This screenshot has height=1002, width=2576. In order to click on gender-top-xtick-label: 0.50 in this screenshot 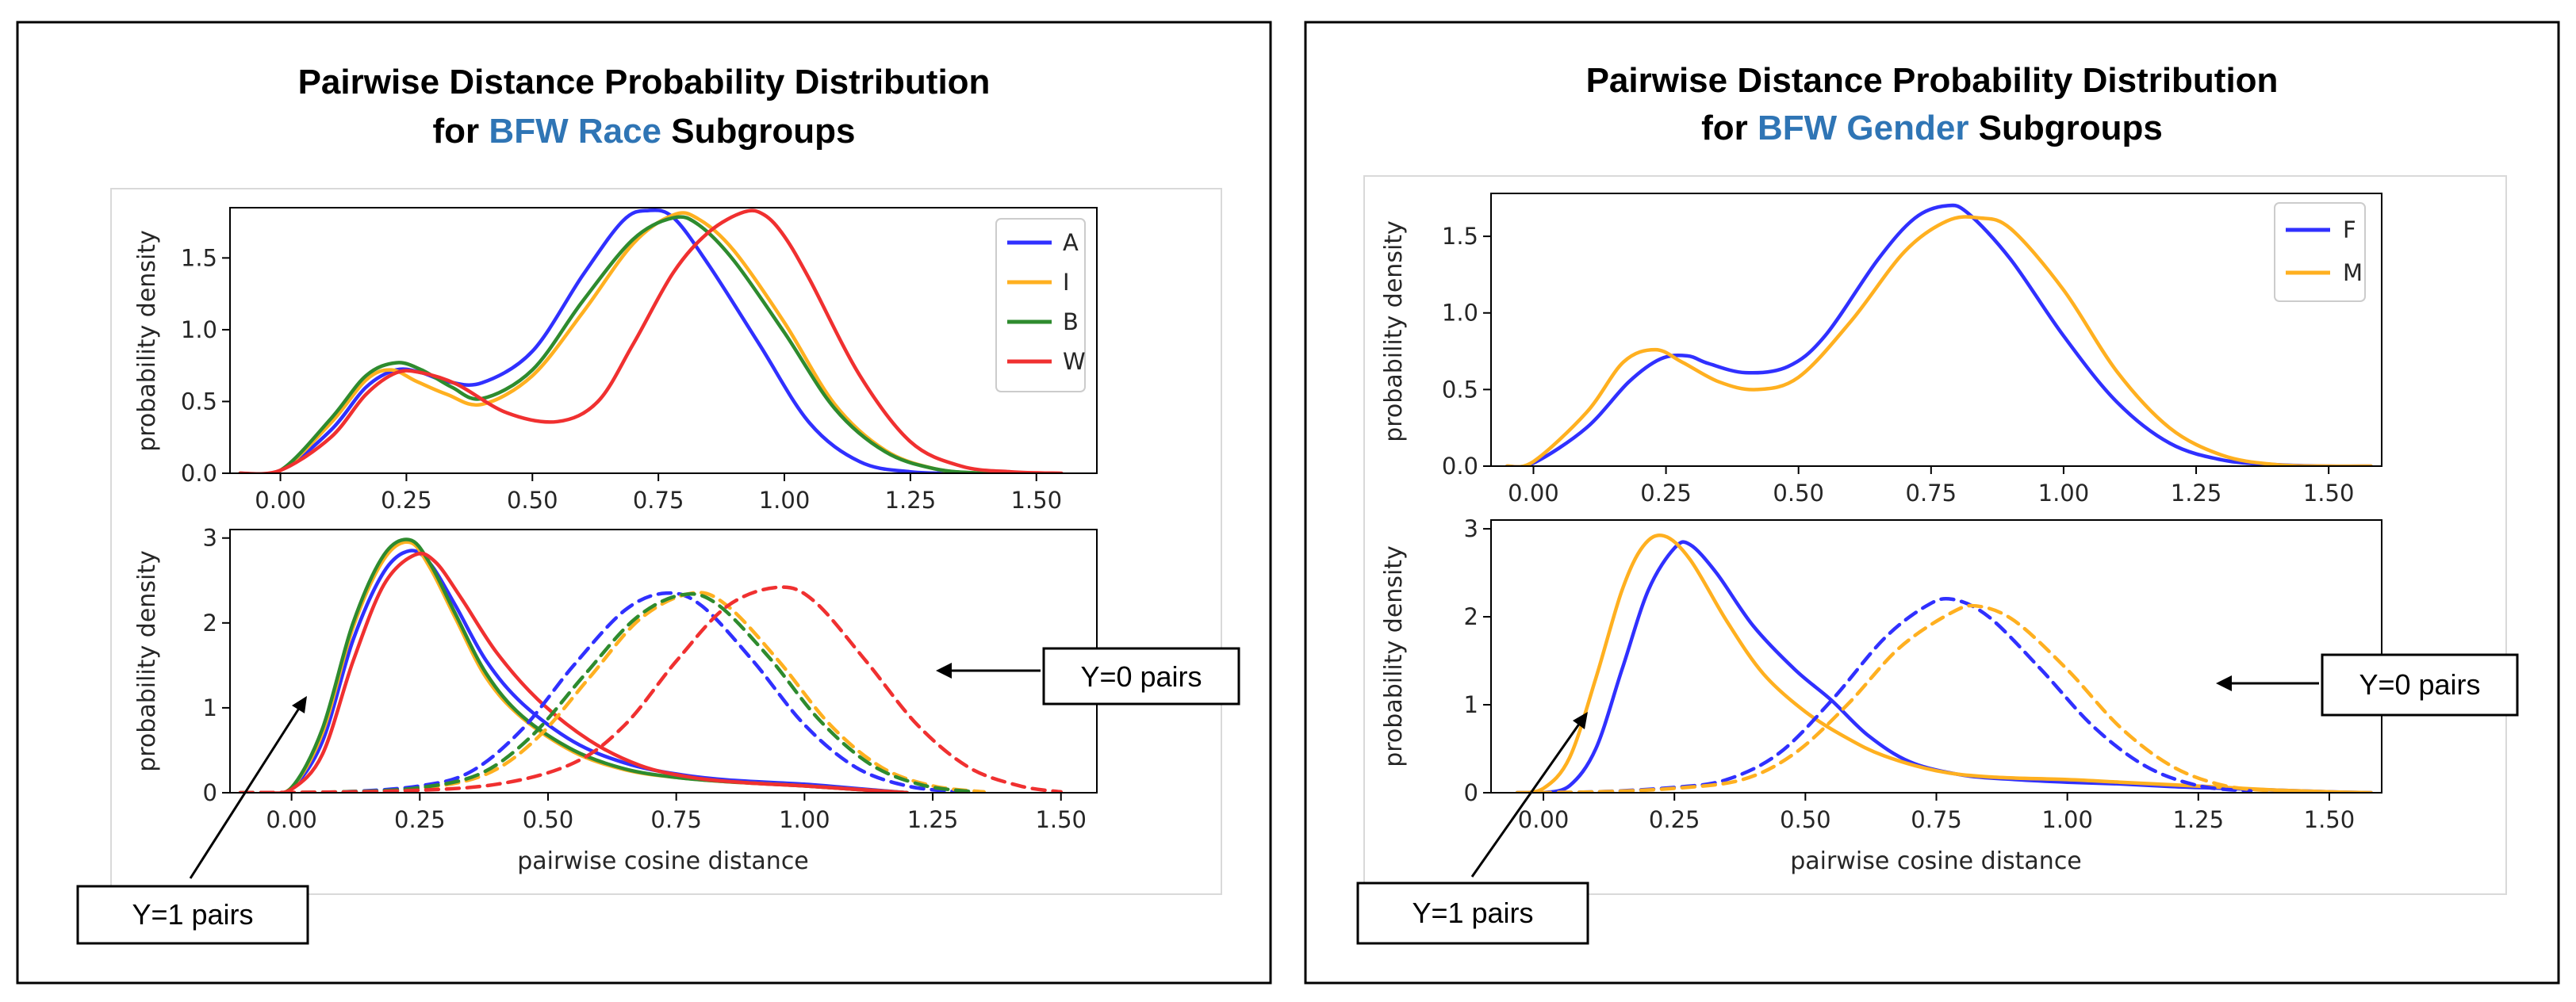, I will do `click(1799, 493)`.